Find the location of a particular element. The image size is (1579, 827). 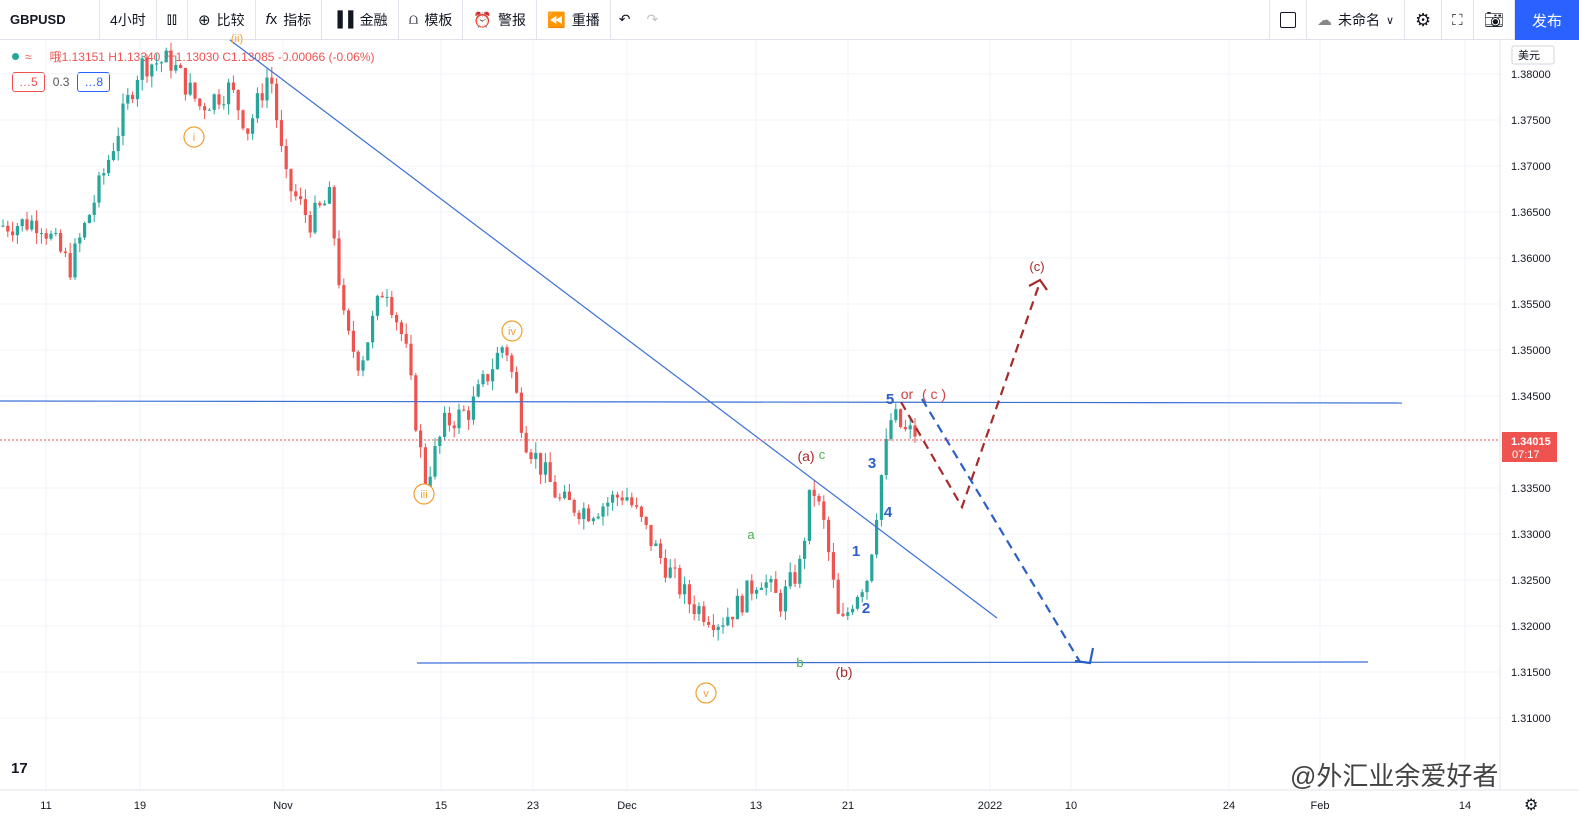

wave-label-2: 2 is located at coordinates (866, 608).